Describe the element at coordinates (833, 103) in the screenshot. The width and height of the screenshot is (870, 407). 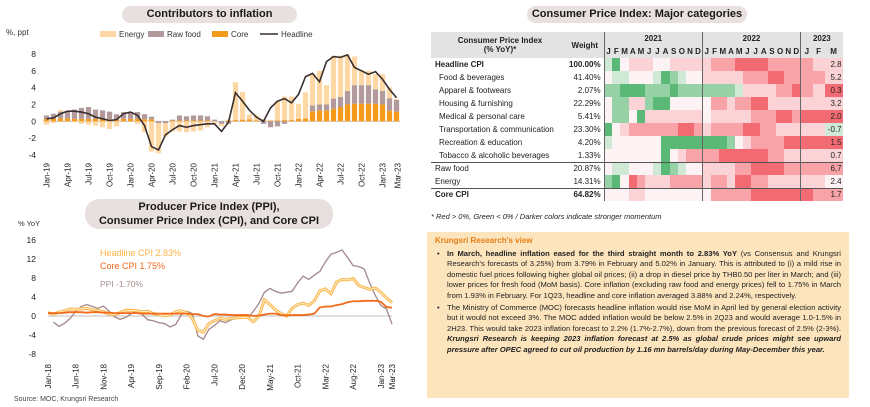
I see `latest-value-cell: 3.2` at that location.